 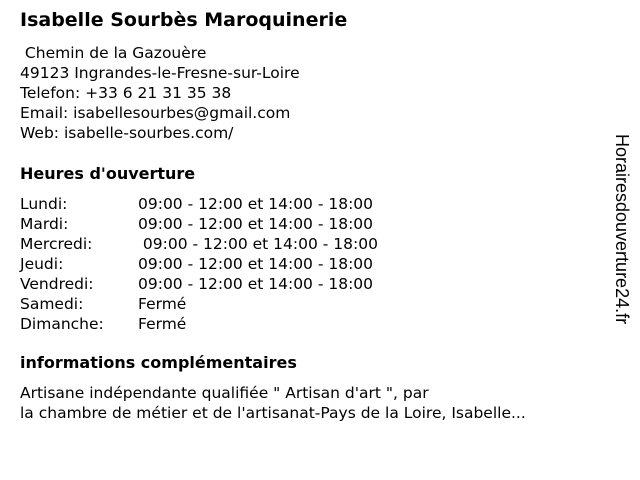 What do you see at coordinates (199, 304) in the screenshot?
I see `hours-row: Samedi: Fermé` at bounding box center [199, 304].